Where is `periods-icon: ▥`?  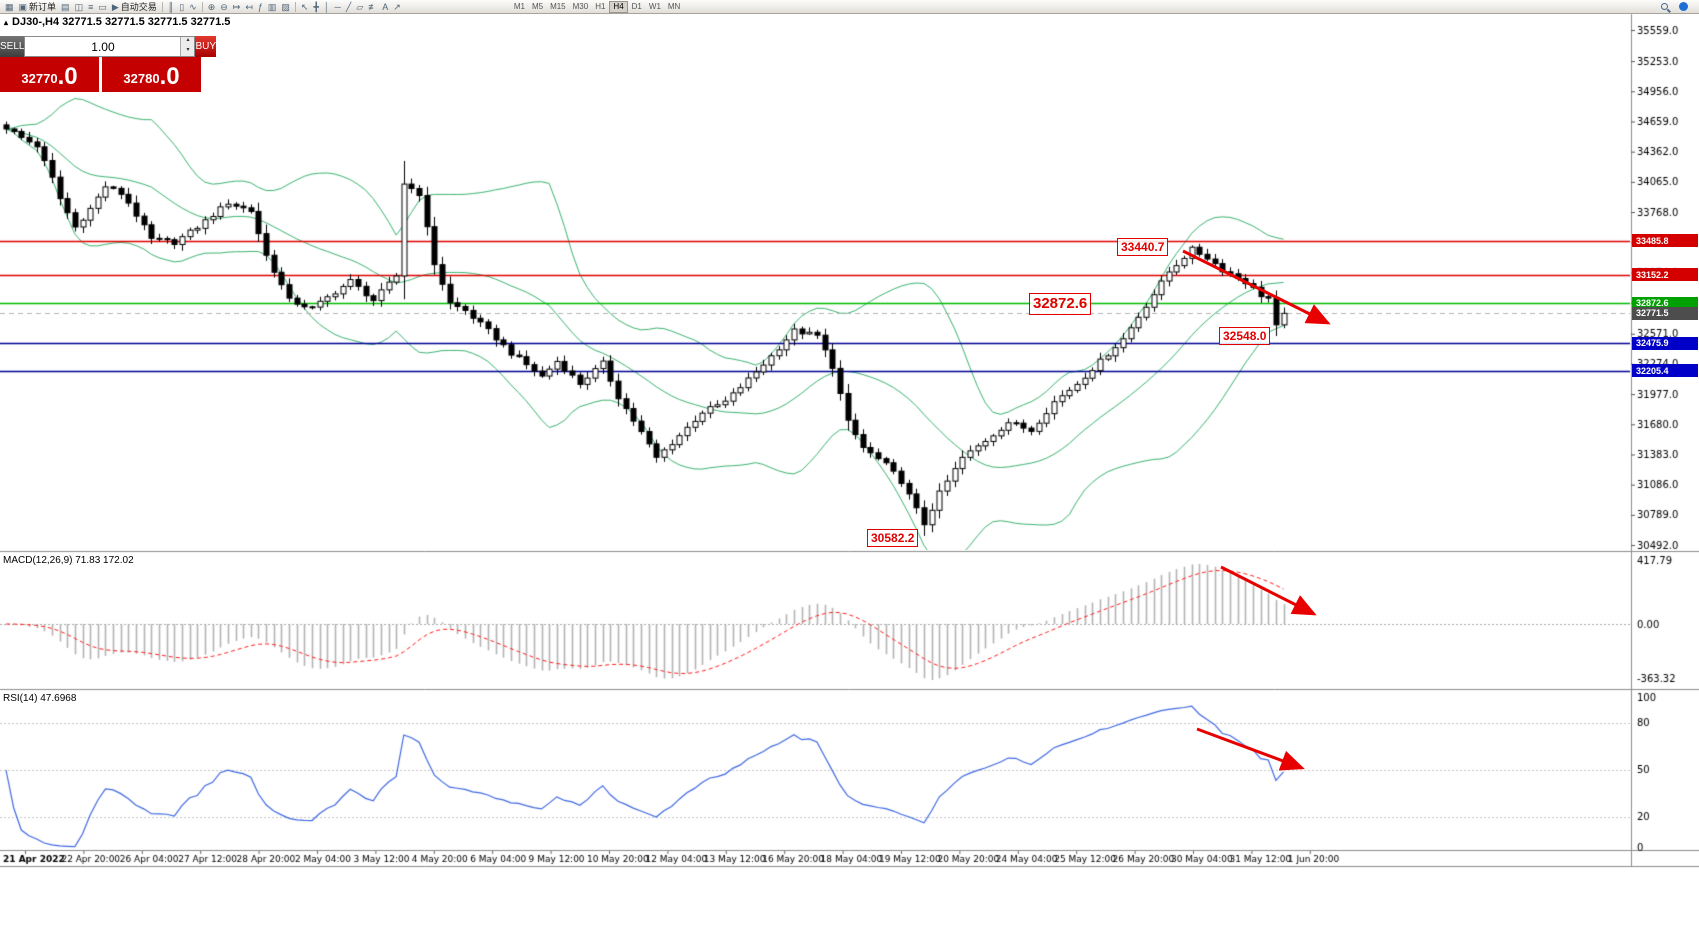
periods-icon: ▥ is located at coordinates (272, 6).